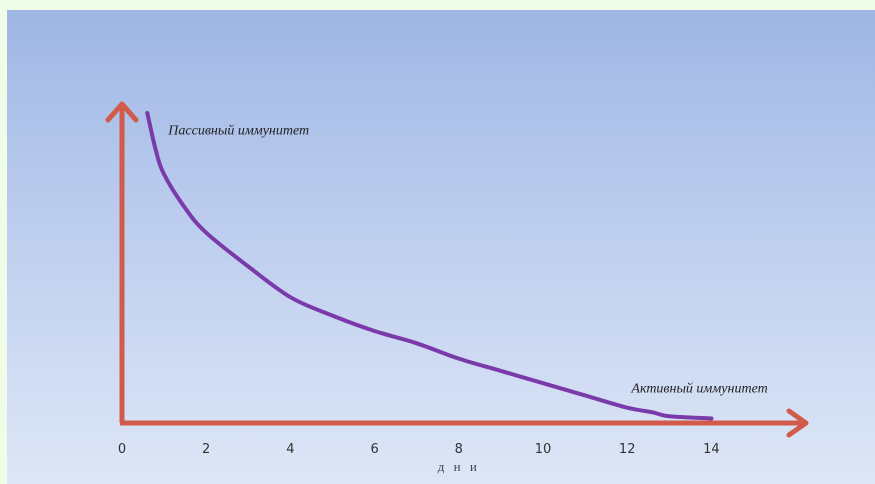  I want to click on x-tick-label: 6, so click(374, 449).